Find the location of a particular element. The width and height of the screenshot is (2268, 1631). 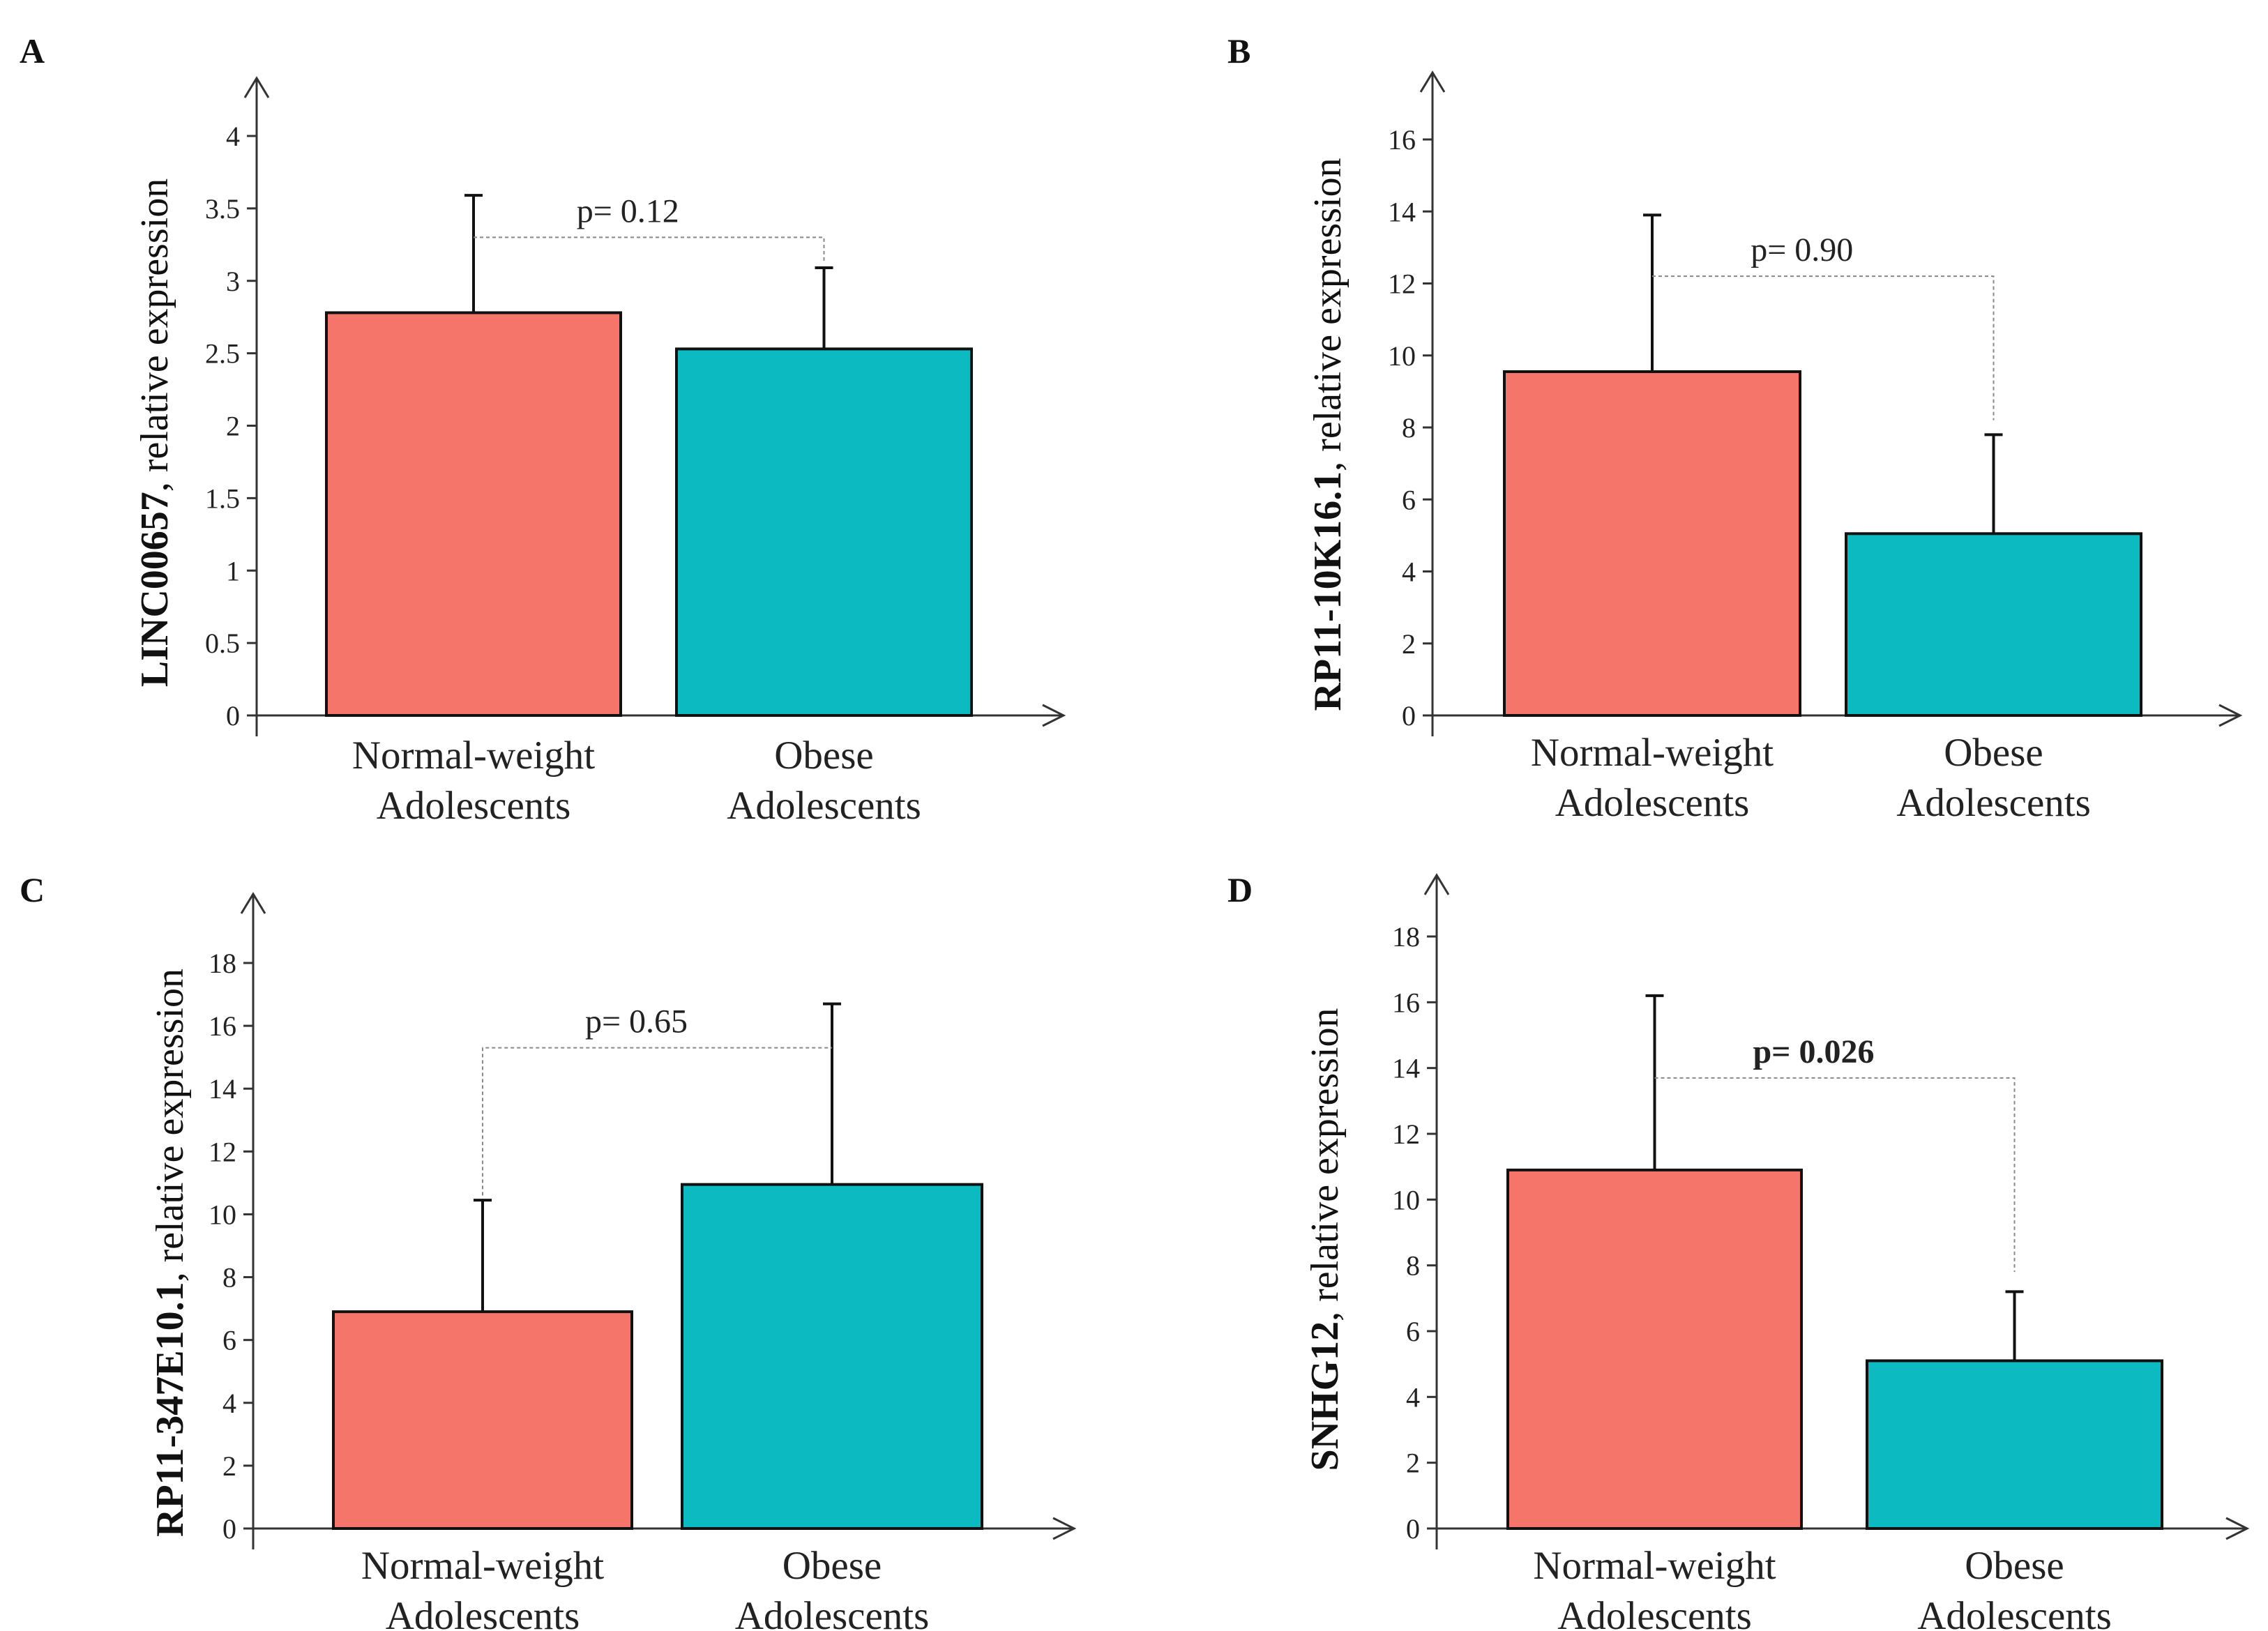

y-tick-label: 3.5 is located at coordinates (222, 209).